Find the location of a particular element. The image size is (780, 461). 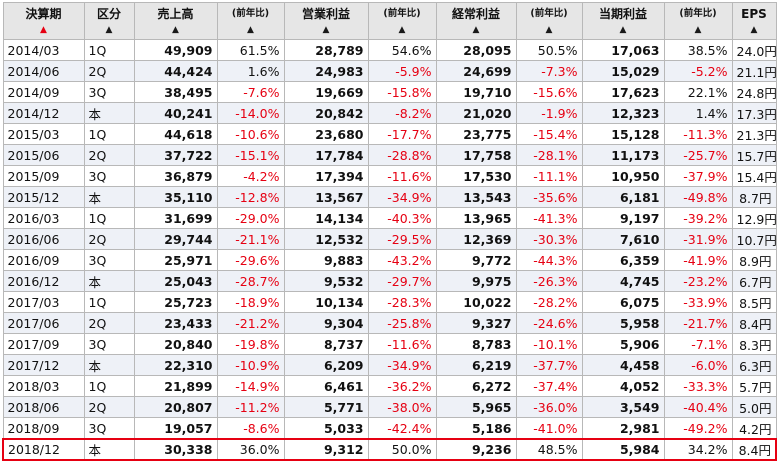

revenue-yoy-cell: -12.8% is located at coordinates (250, 197).